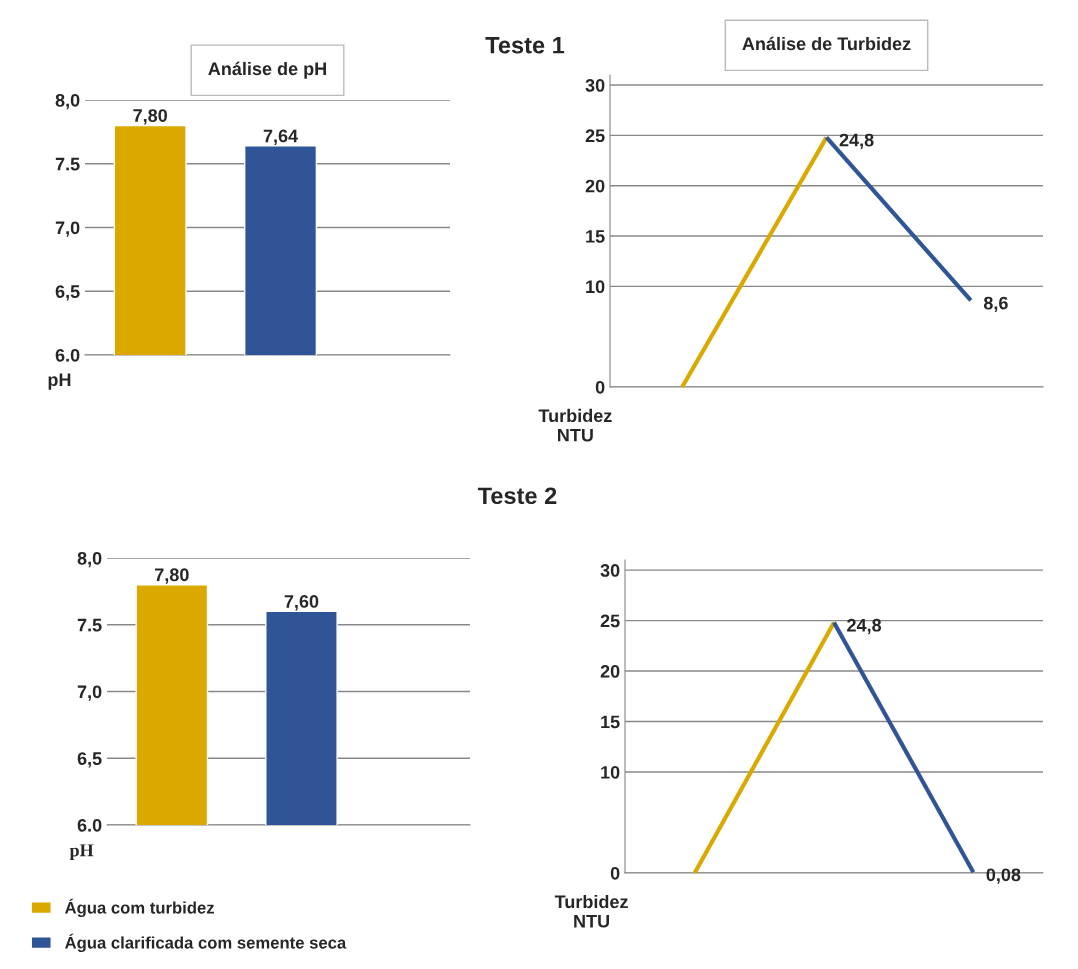  What do you see at coordinates (1003, 876) in the screenshot?
I see `data-label: 0,08` at bounding box center [1003, 876].